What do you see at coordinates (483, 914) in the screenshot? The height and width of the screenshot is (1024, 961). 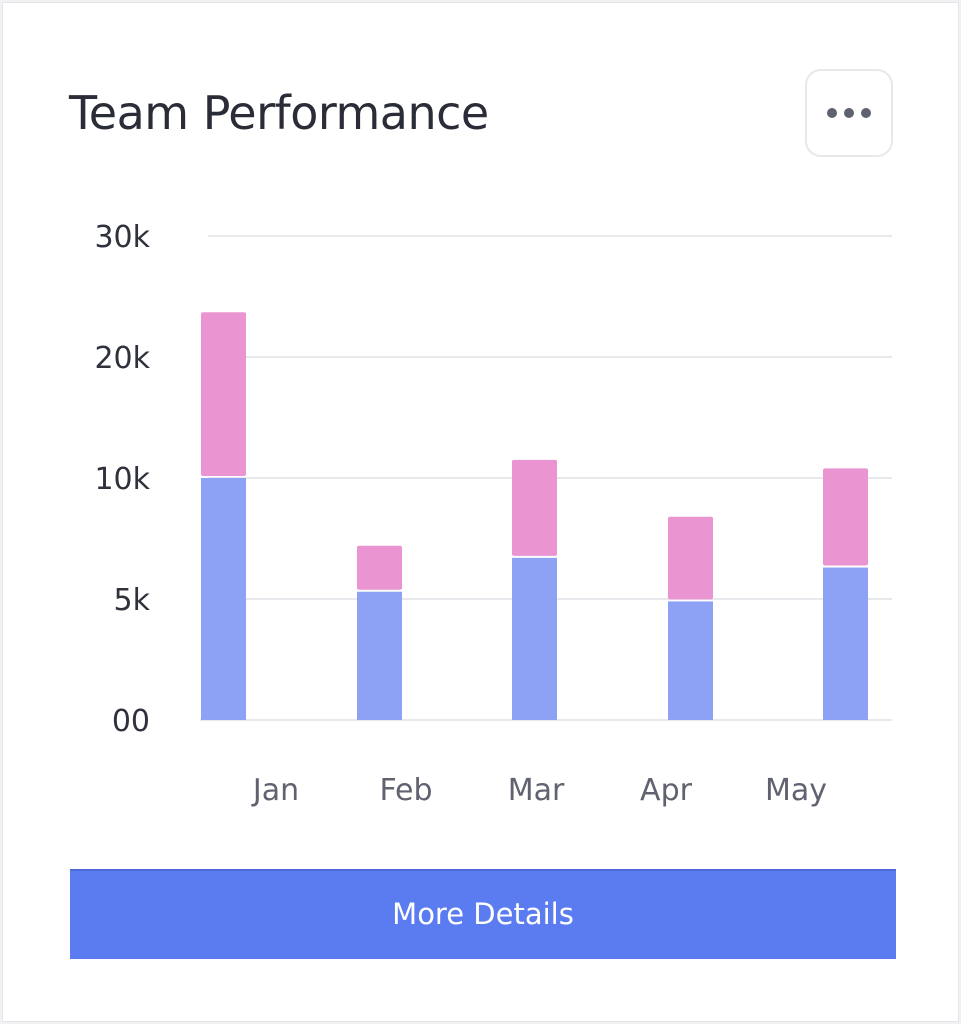 I see `more-details-button: More Details` at bounding box center [483, 914].